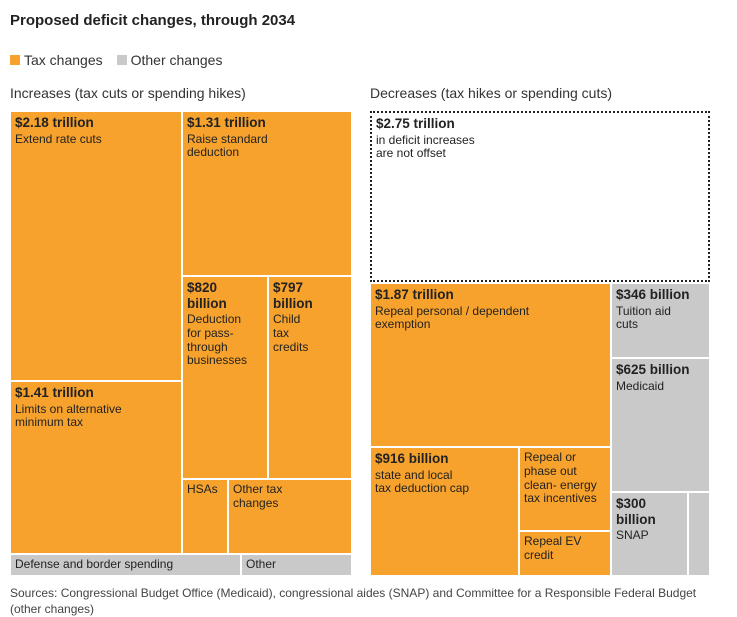 The height and width of the screenshot is (617, 737). I want to click on tile-label: Deduction for pass-through businesses, so click(217, 340).